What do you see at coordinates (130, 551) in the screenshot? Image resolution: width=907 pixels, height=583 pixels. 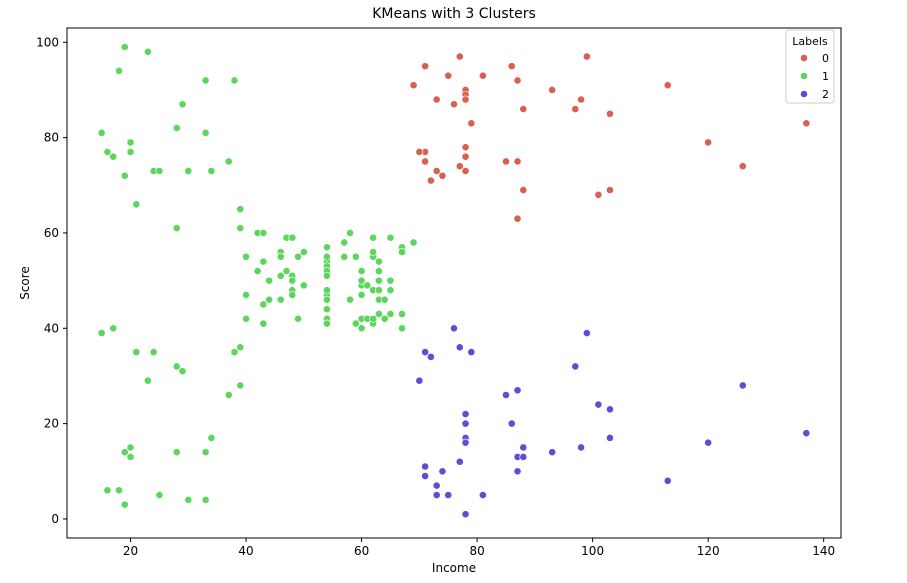 I see `x-tick-label: 20` at bounding box center [130, 551].